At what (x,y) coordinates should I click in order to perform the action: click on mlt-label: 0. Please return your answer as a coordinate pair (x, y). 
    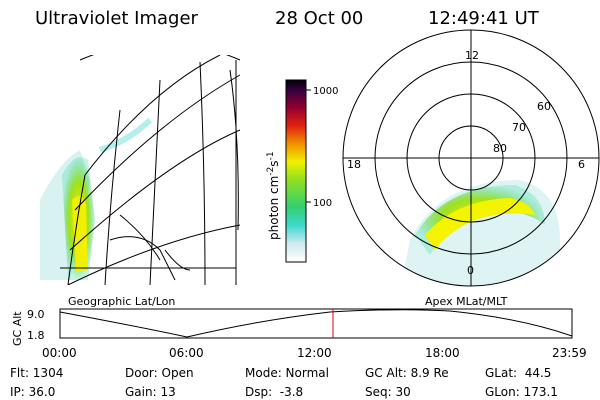
    Looking at the image, I should click on (470, 270).